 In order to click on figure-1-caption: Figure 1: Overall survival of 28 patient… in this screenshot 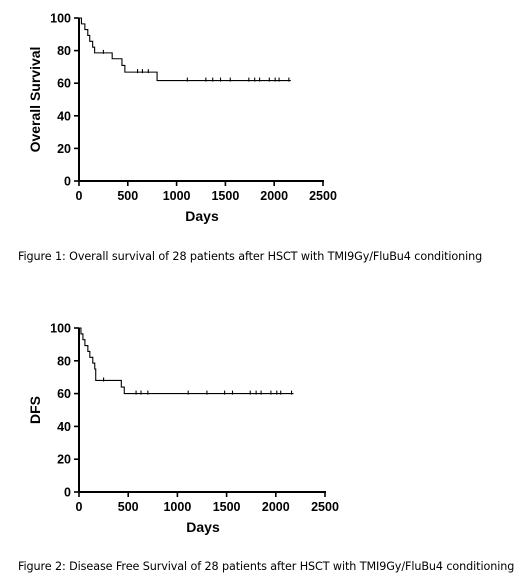, I will do `click(250, 256)`.